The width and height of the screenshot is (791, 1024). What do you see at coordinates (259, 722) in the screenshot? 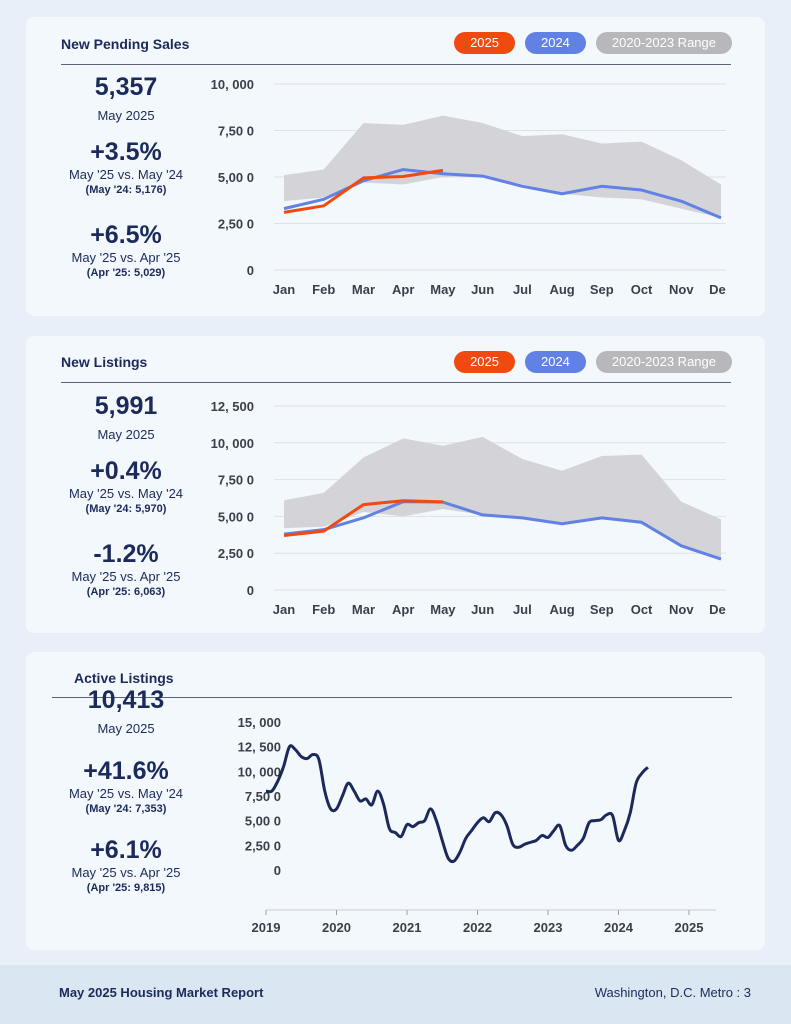
I see `y-tick-label: 15, 000` at bounding box center [259, 722].